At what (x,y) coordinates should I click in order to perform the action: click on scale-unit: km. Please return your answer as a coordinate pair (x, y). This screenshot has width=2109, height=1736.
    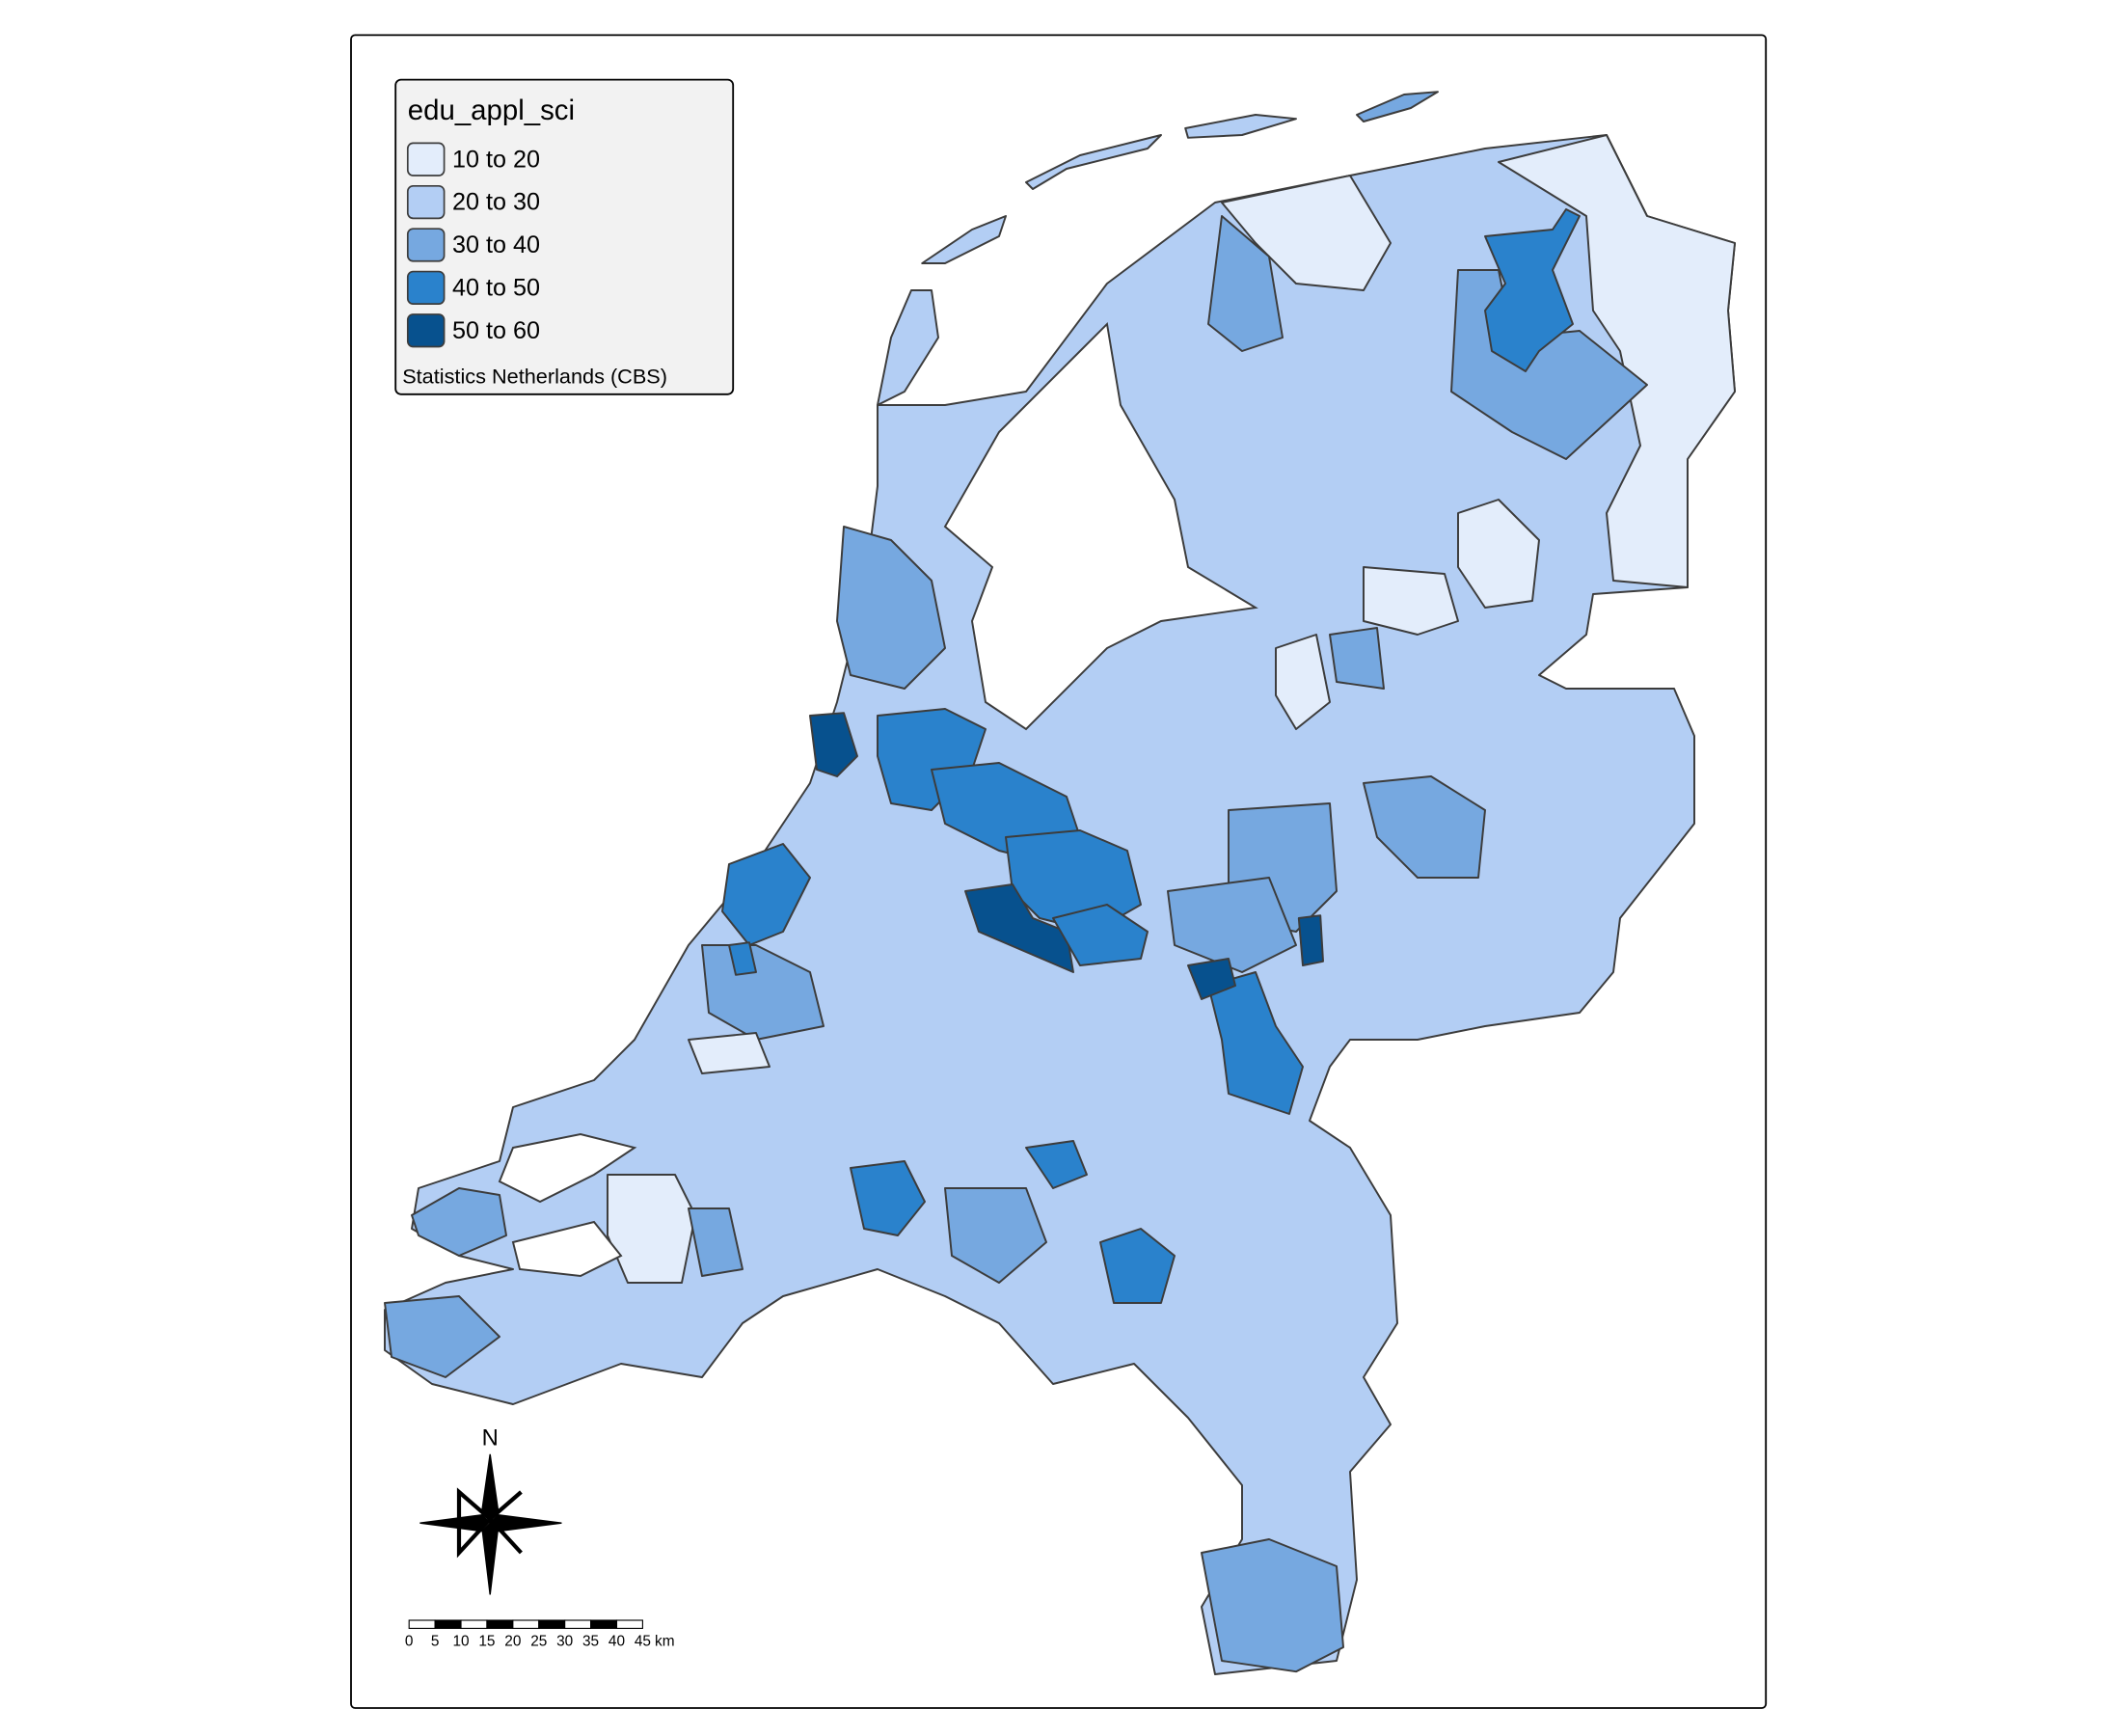
    Looking at the image, I should click on (665, 1641).